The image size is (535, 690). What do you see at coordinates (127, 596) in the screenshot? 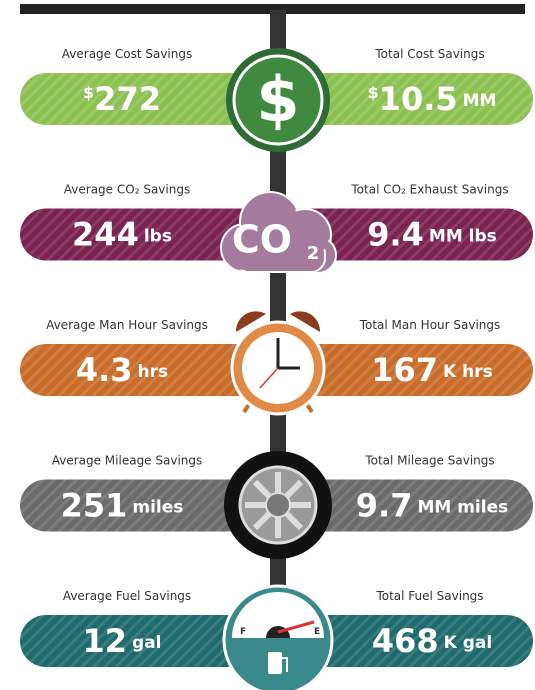
I see `left-label: Average Fuel Savings` at bounding box center [127, 596].